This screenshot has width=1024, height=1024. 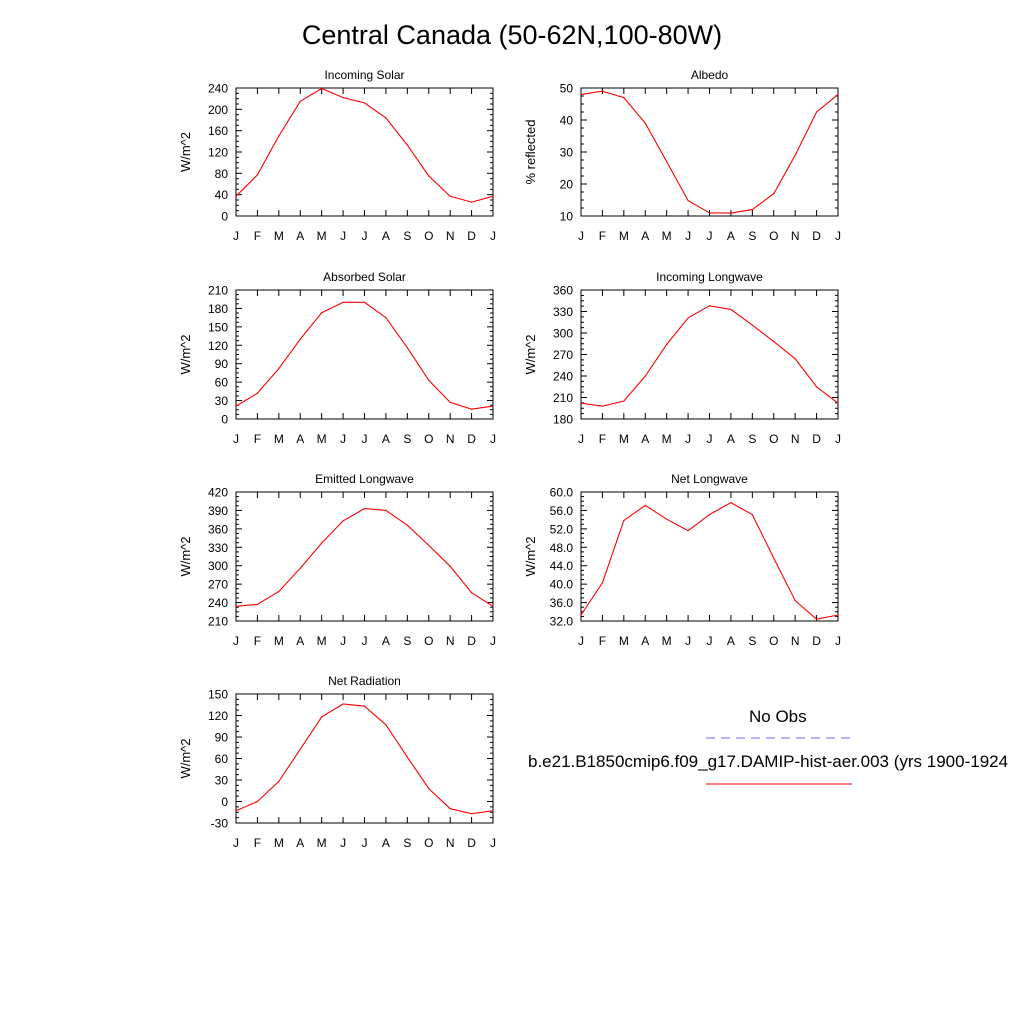 What do you see at coordinates (645, 236) in the screenshot?
I see `albedo-xtick-label: A` at bounding box center [645, 236].